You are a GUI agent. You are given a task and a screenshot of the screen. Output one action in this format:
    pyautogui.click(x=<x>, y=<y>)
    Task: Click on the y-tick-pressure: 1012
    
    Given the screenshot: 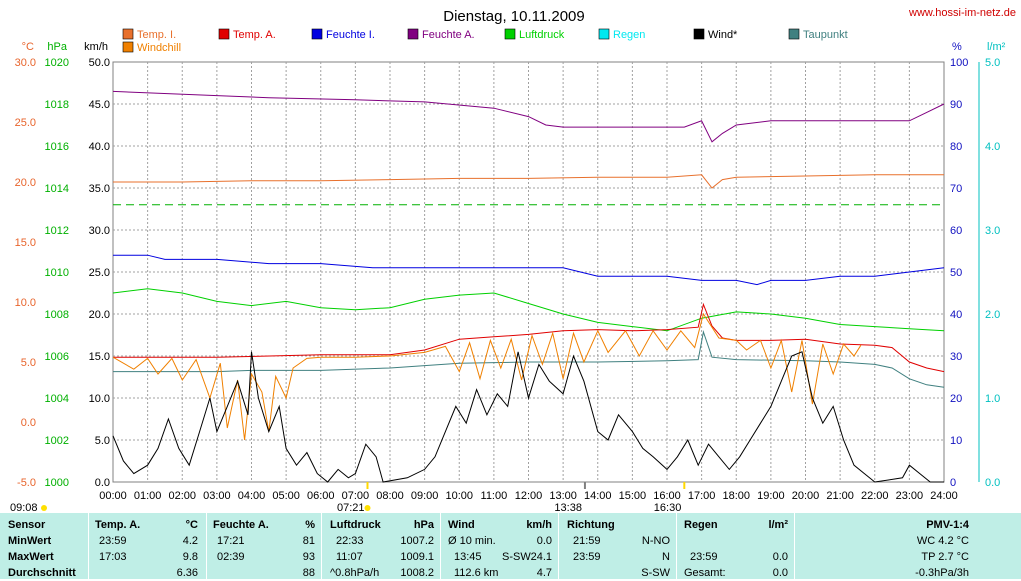 What is the action you would take?
    pyautogui.click(x=57, y=231)
    